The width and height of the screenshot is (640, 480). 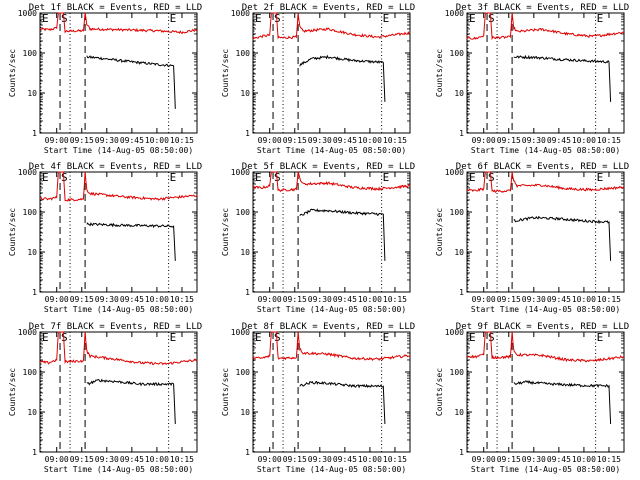 What do you see at coordinates (115, 8) in the screenshot?
I see `panel-title: Det 1f BLACK = Events, RED = LLD` at bounding box center [115, 8].